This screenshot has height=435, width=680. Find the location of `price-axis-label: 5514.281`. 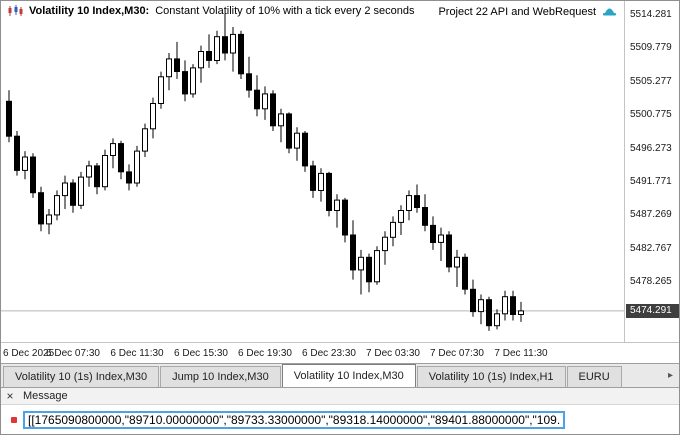

price-axis-label: 5514.281 is located at coordinates (651, 14).